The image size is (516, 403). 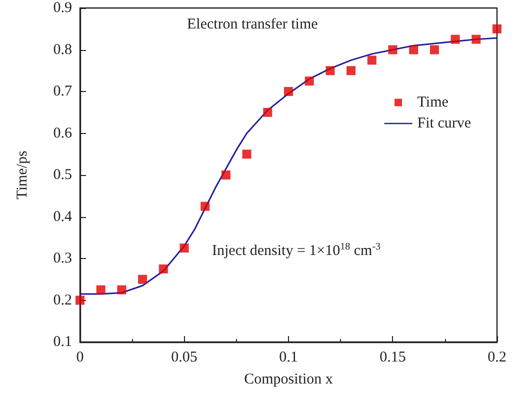 What do you see at coordinates (62, 50) in the screenshot?
I see `y-tick-label: 0.8` at bounding box center [62, 50].